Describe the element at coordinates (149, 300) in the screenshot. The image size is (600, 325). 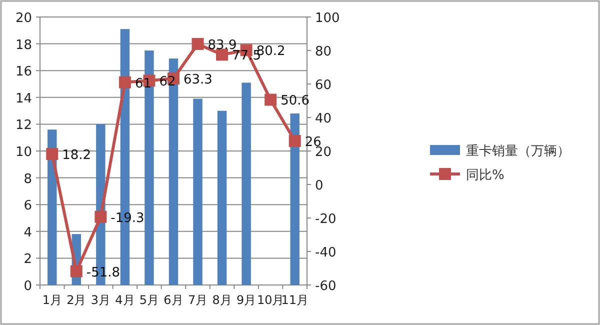
I see `x-tick-label: 5月` at that location.